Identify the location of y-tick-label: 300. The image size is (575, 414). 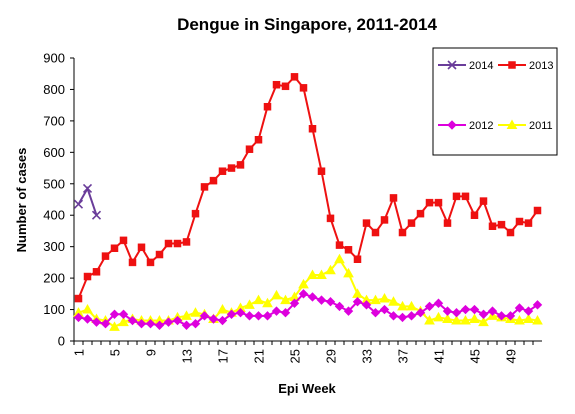
(54, 246).